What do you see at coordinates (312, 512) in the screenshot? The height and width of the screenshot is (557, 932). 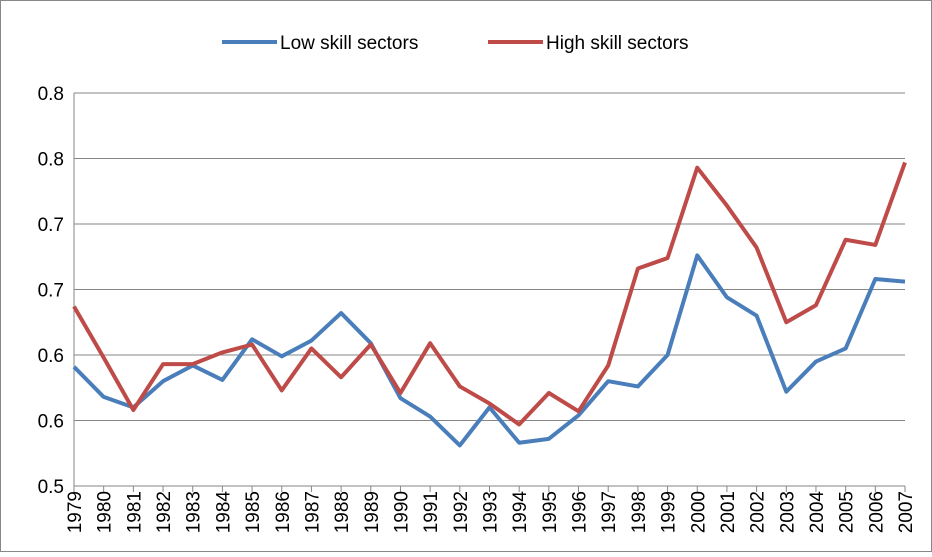 I see `x-tick-label: 1987` at bounding box center [312, 512].